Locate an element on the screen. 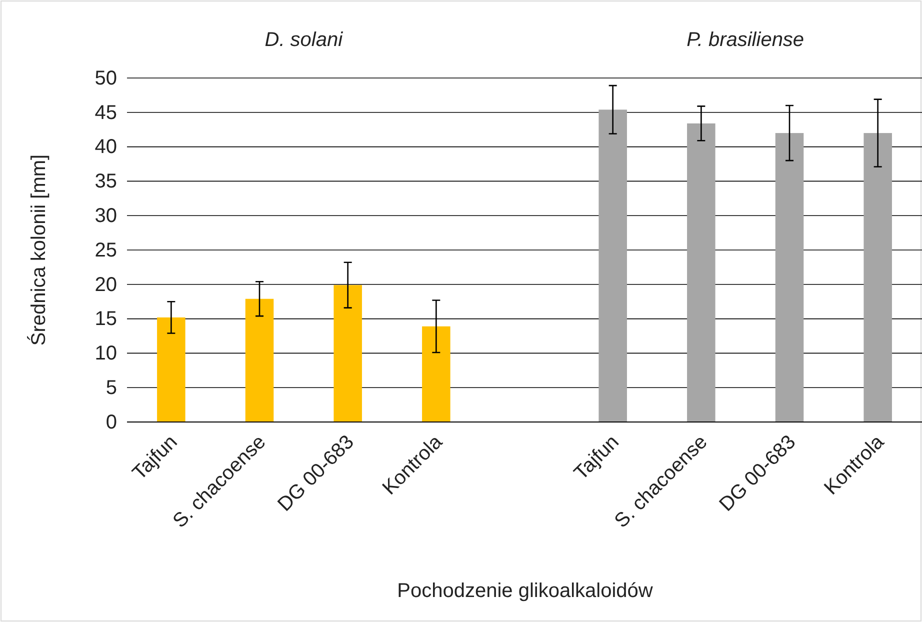 The image size is (922, 622). y-tick-label: 25 is located at coordinates (105, 250).